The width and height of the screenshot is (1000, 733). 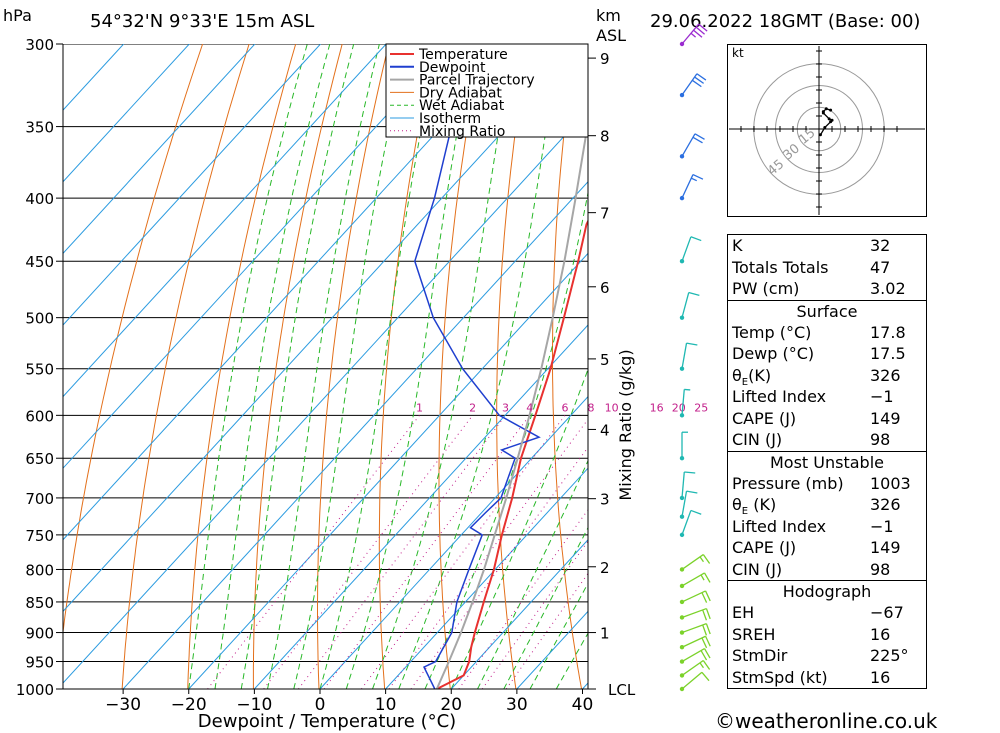 What do you see at coordinates (827, 246) in the screenshot?
I see `index-row: K 32` at bounding box center [827, 246].